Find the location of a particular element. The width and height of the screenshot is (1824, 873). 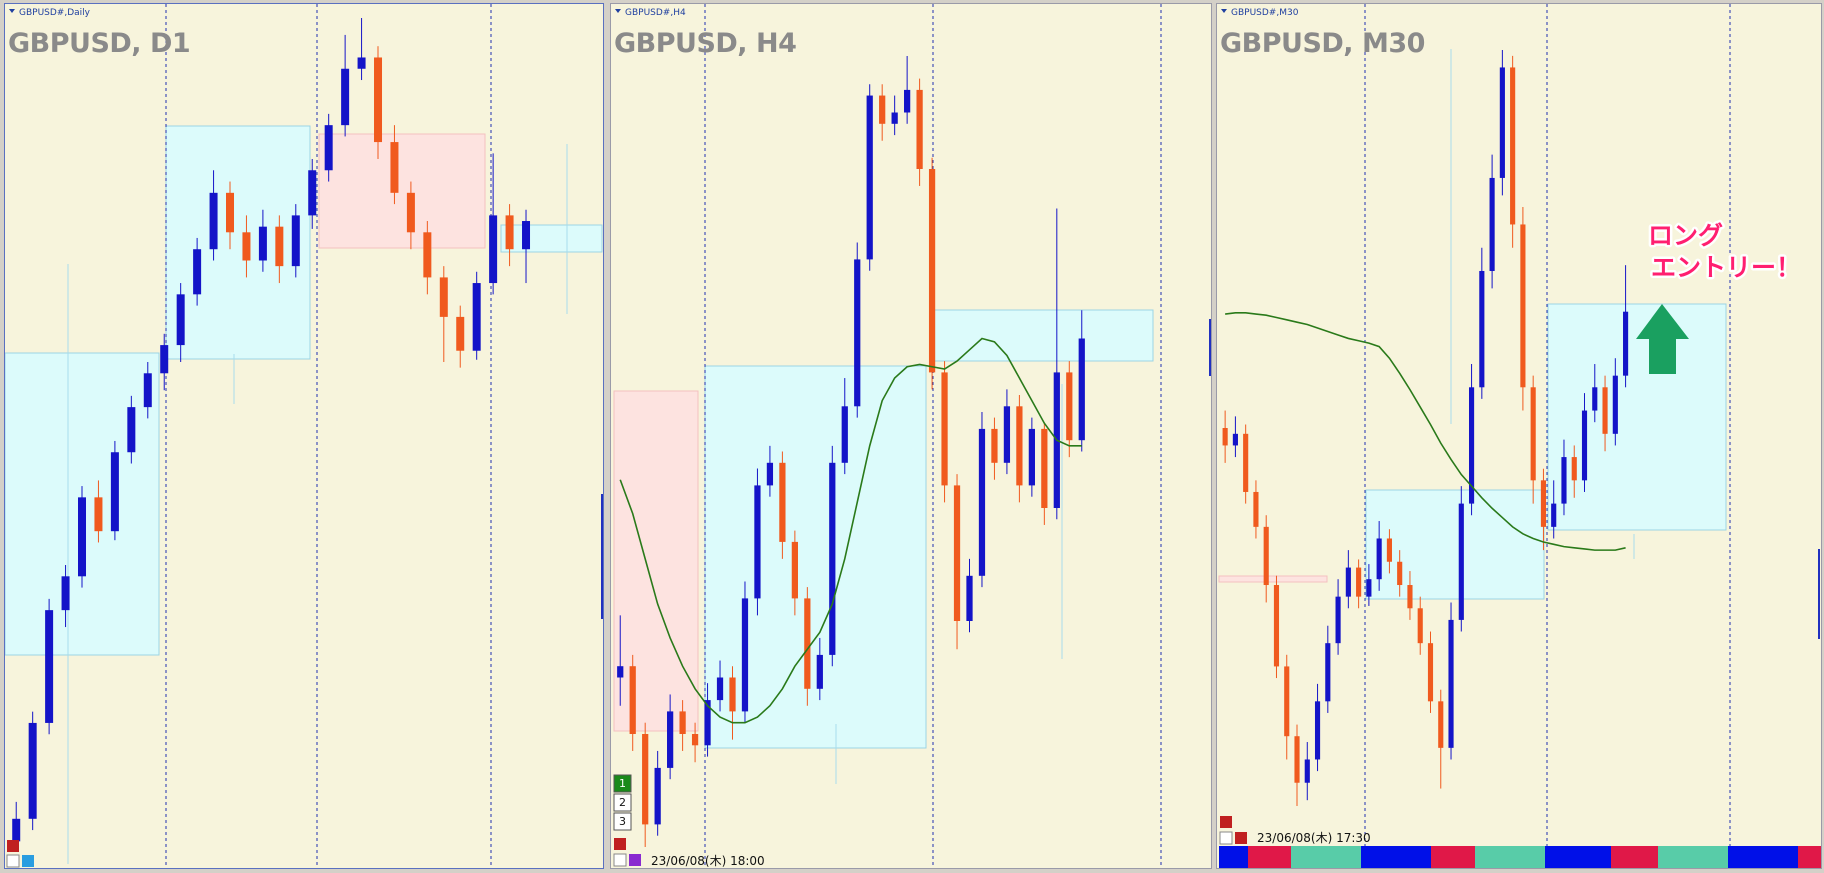

chart-title: GBPUSD, M30 is located at coordinates (1322, 43).